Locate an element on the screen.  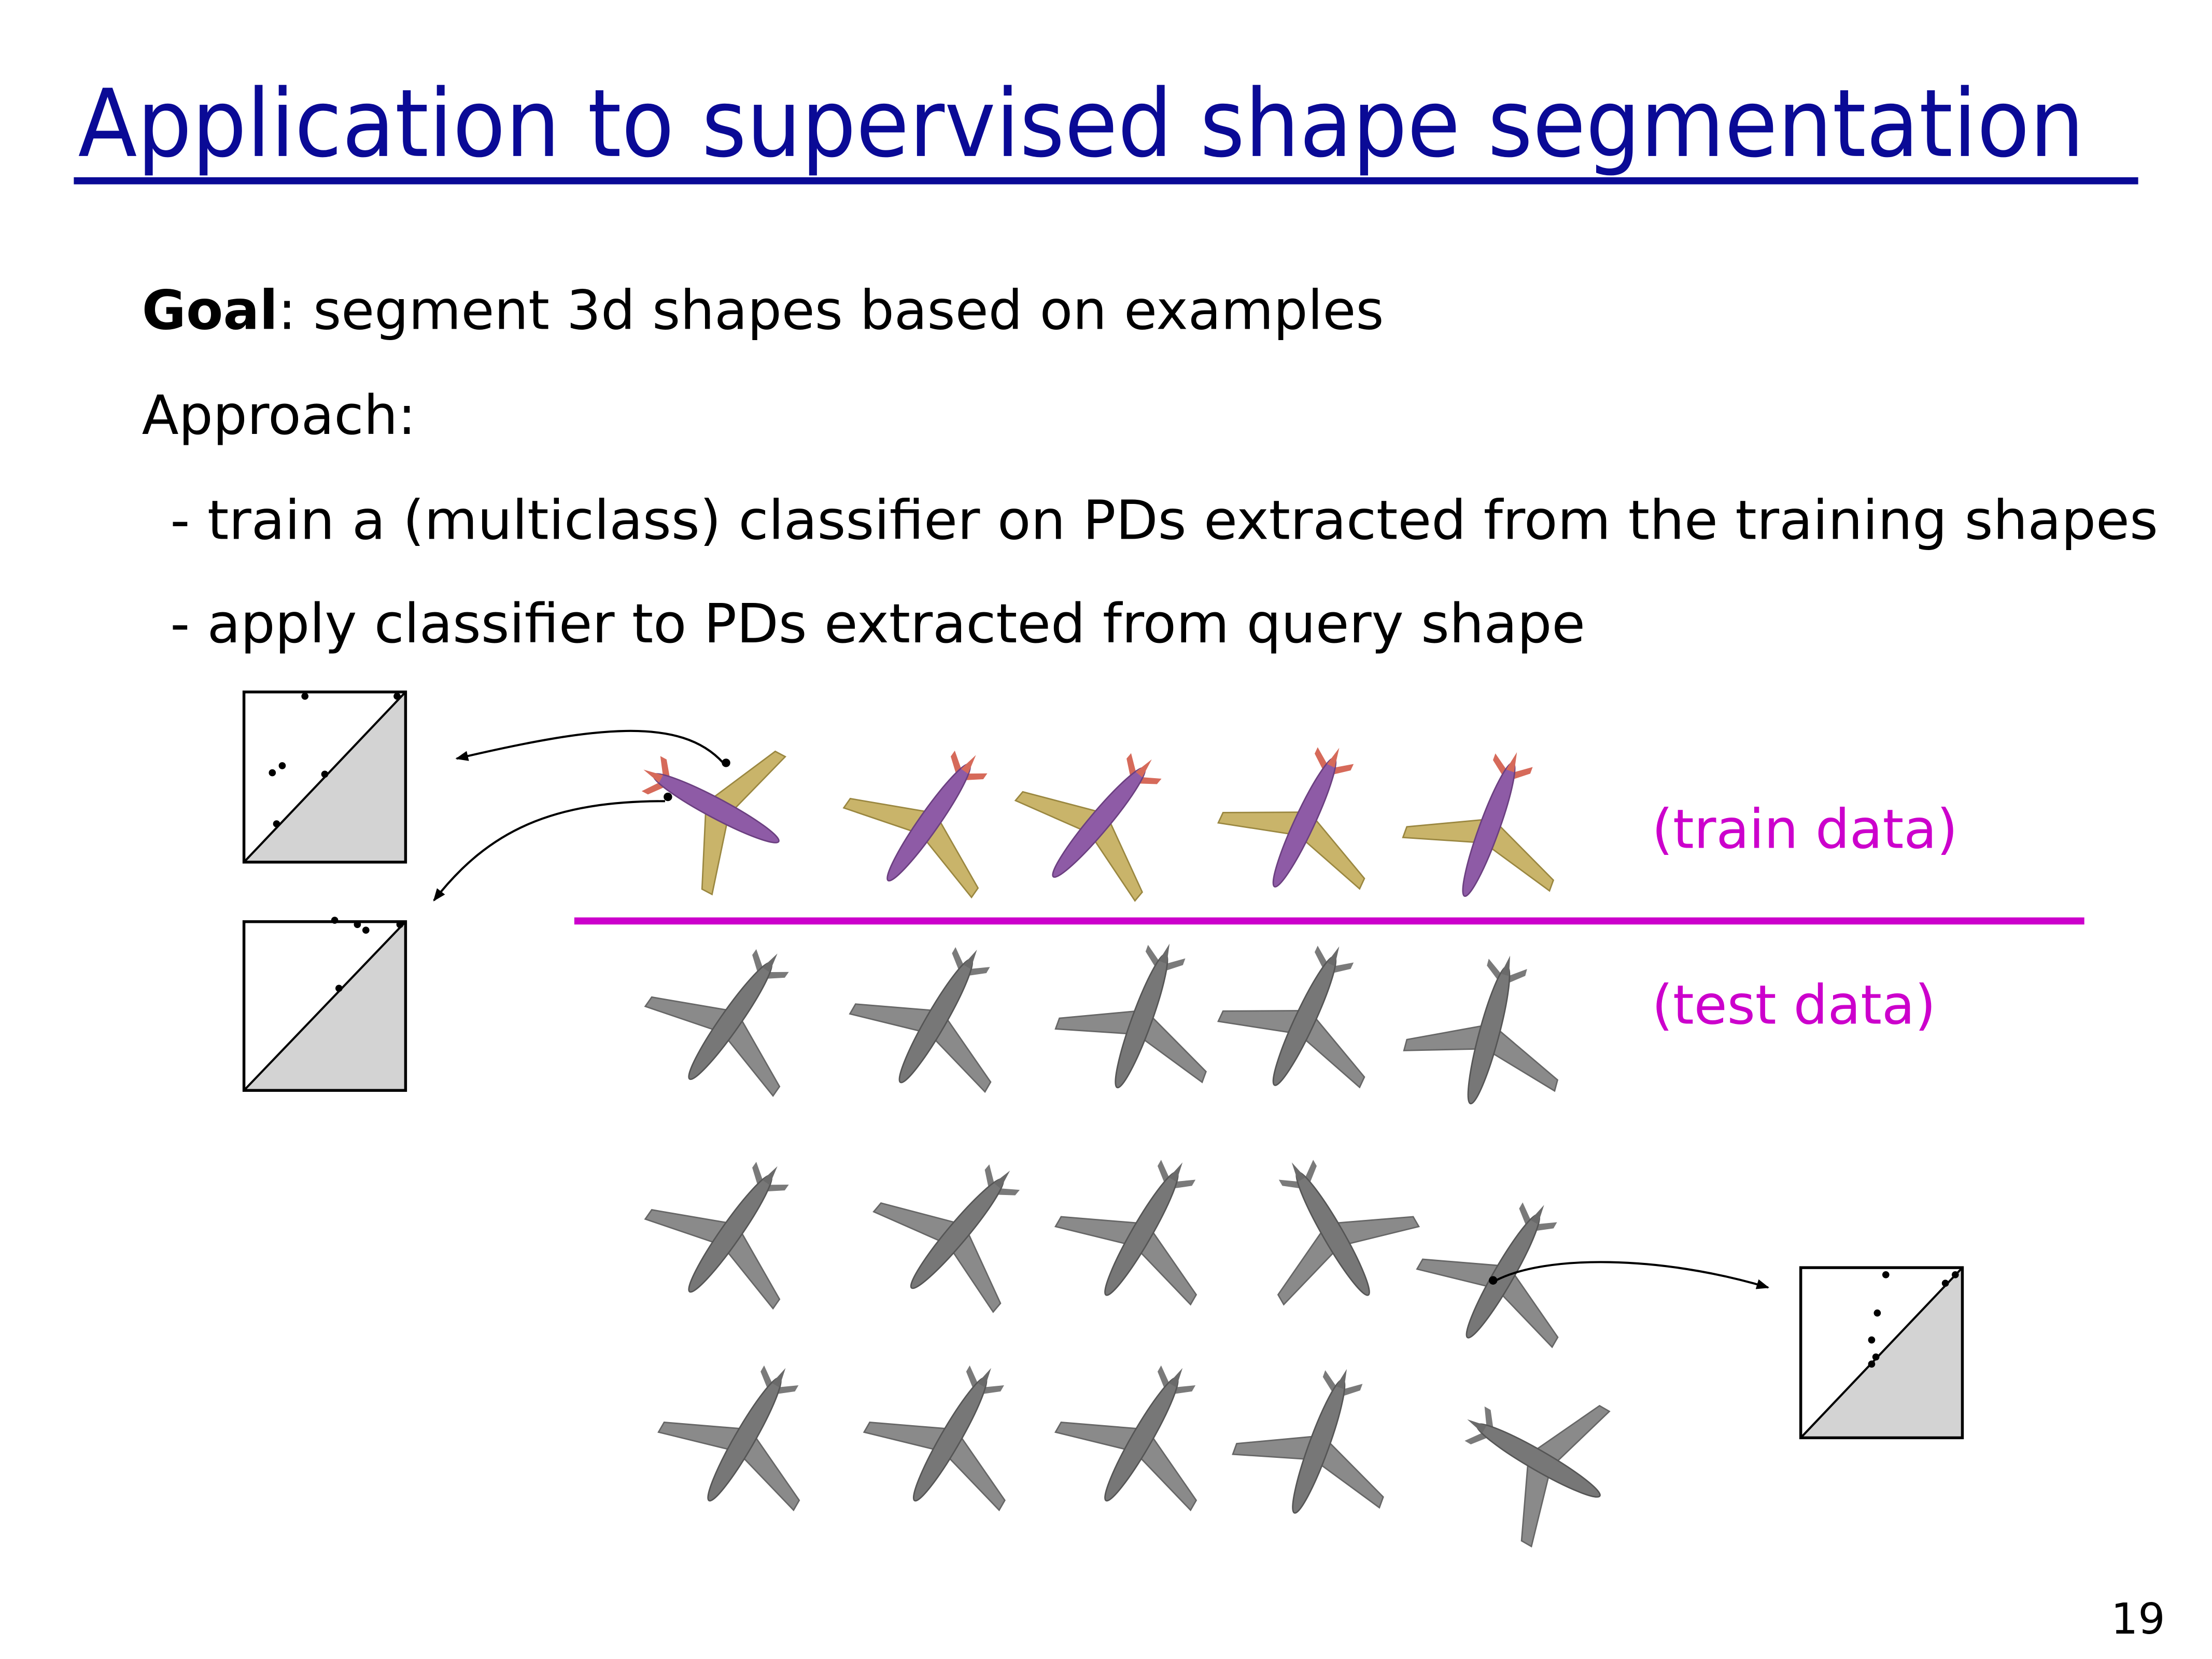
page-number: 19 is located at coordinates (2138, 1619).